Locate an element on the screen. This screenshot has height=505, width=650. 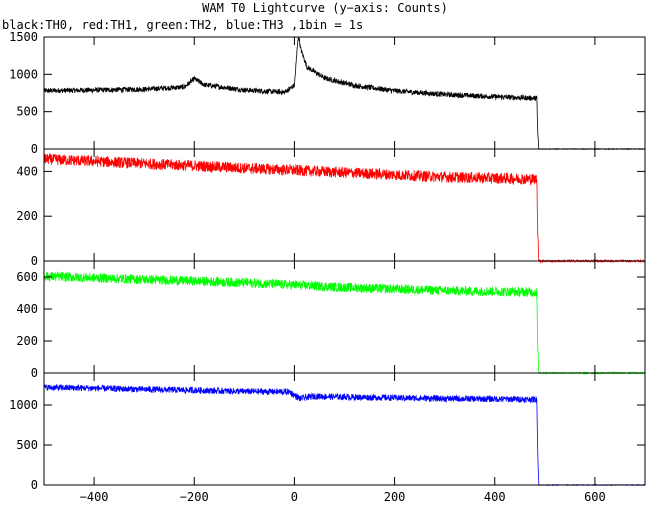
x-tick-label: 600 is located at coordinates (595, 497).